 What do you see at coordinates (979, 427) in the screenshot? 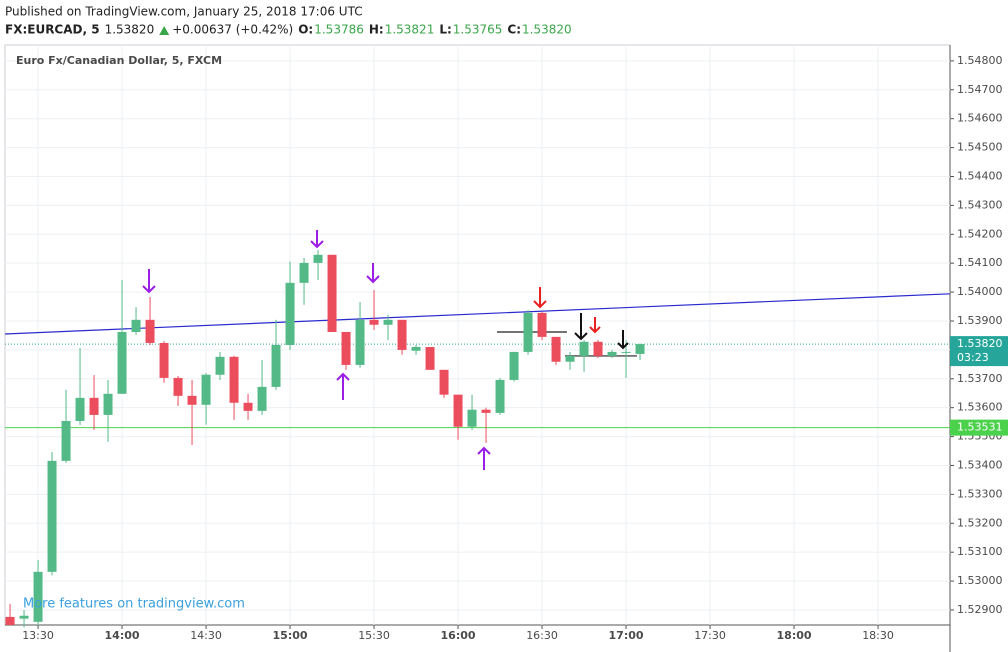
I see `horizontal-line-label-box` at bounding box center [979, 427].